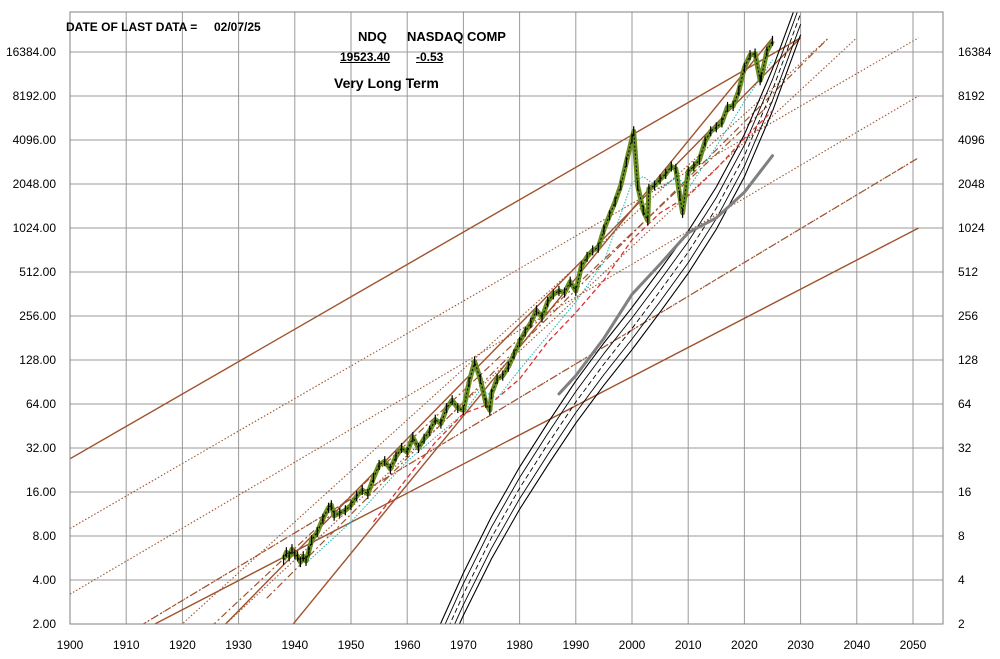  What do you see at coordinates (463, 645) in the screenshot?
I see `x-tick-label: 1970` at bounding box center [463, 645].